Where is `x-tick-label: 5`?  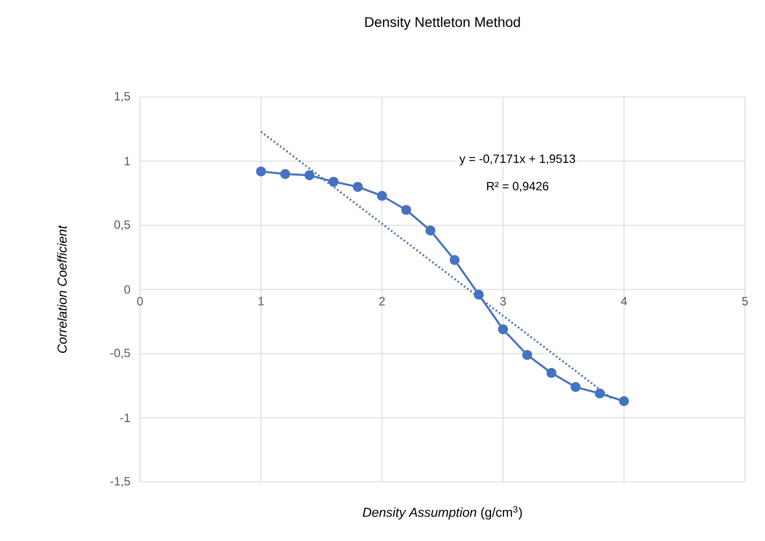 x-tick-label: 5 is located at coordinates (745, 301).